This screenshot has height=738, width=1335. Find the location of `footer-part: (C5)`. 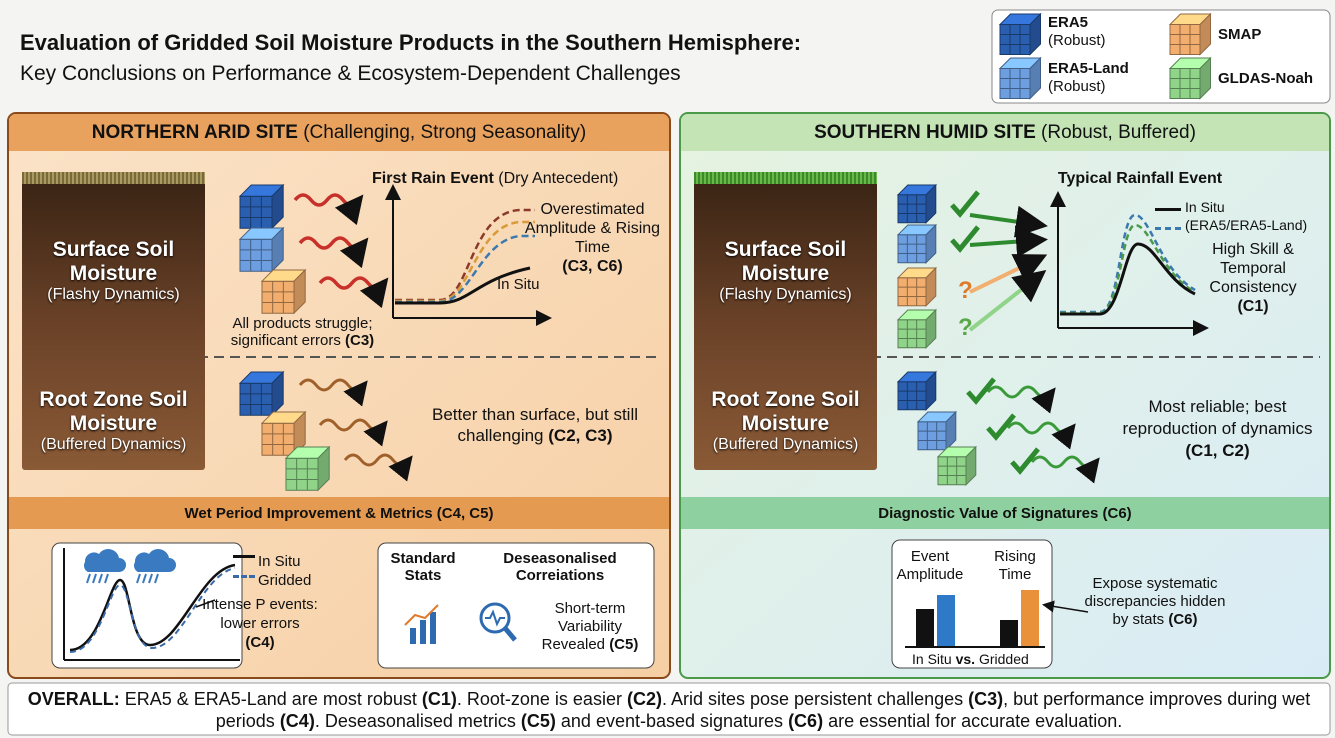

footer-part: (C5) is located at coordinates (538, 721).